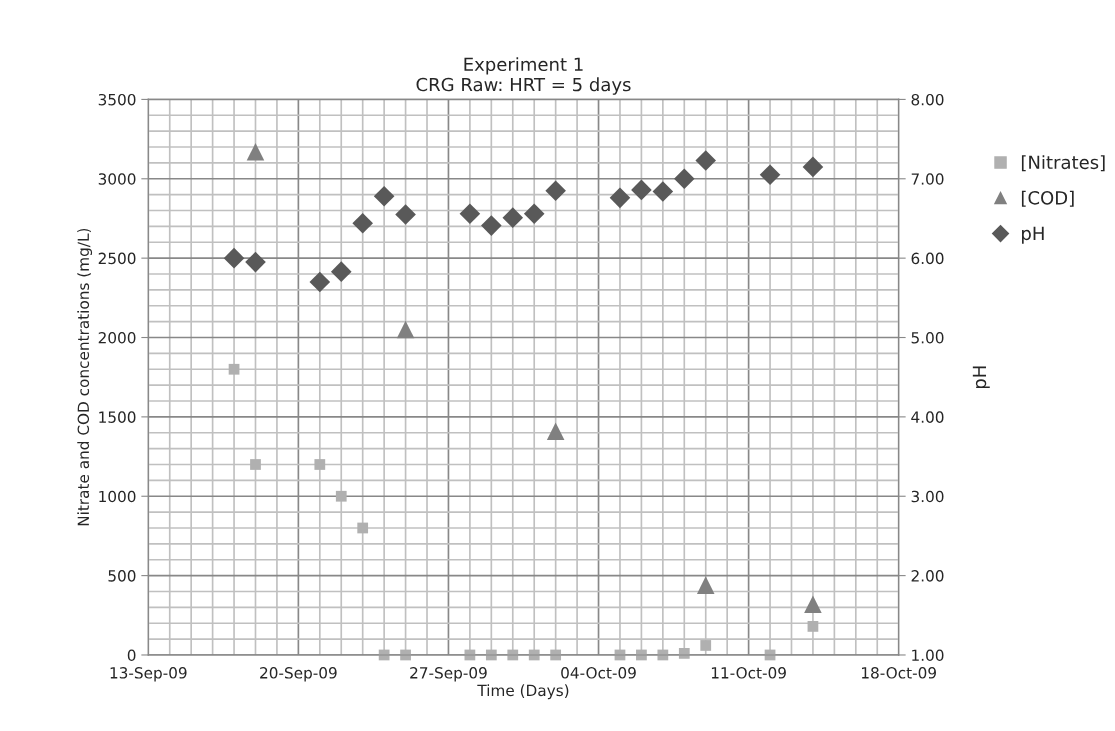 The image size is (1115, 731). Describe the element at coordinates (131, 655) in the screenshot. I see `y-tick-label: 0` at that location.